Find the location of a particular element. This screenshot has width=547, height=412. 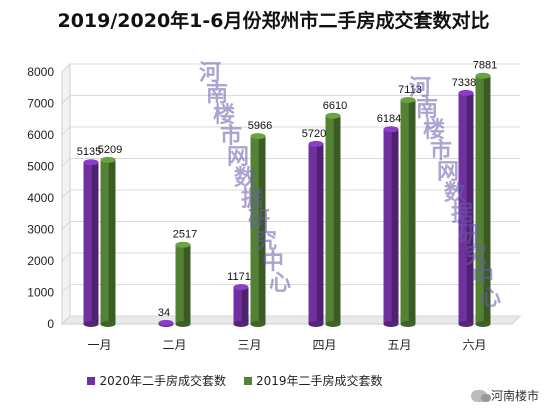

data-label: 6184 is located at coordinates (389, 119).